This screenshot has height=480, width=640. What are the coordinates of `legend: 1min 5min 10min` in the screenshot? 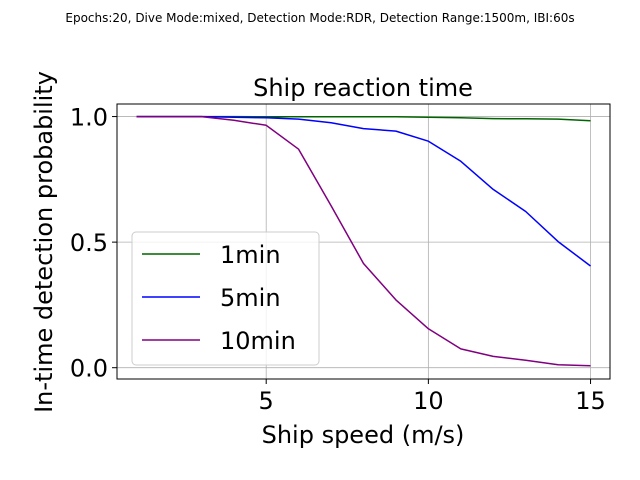 It's located at (225, 298).